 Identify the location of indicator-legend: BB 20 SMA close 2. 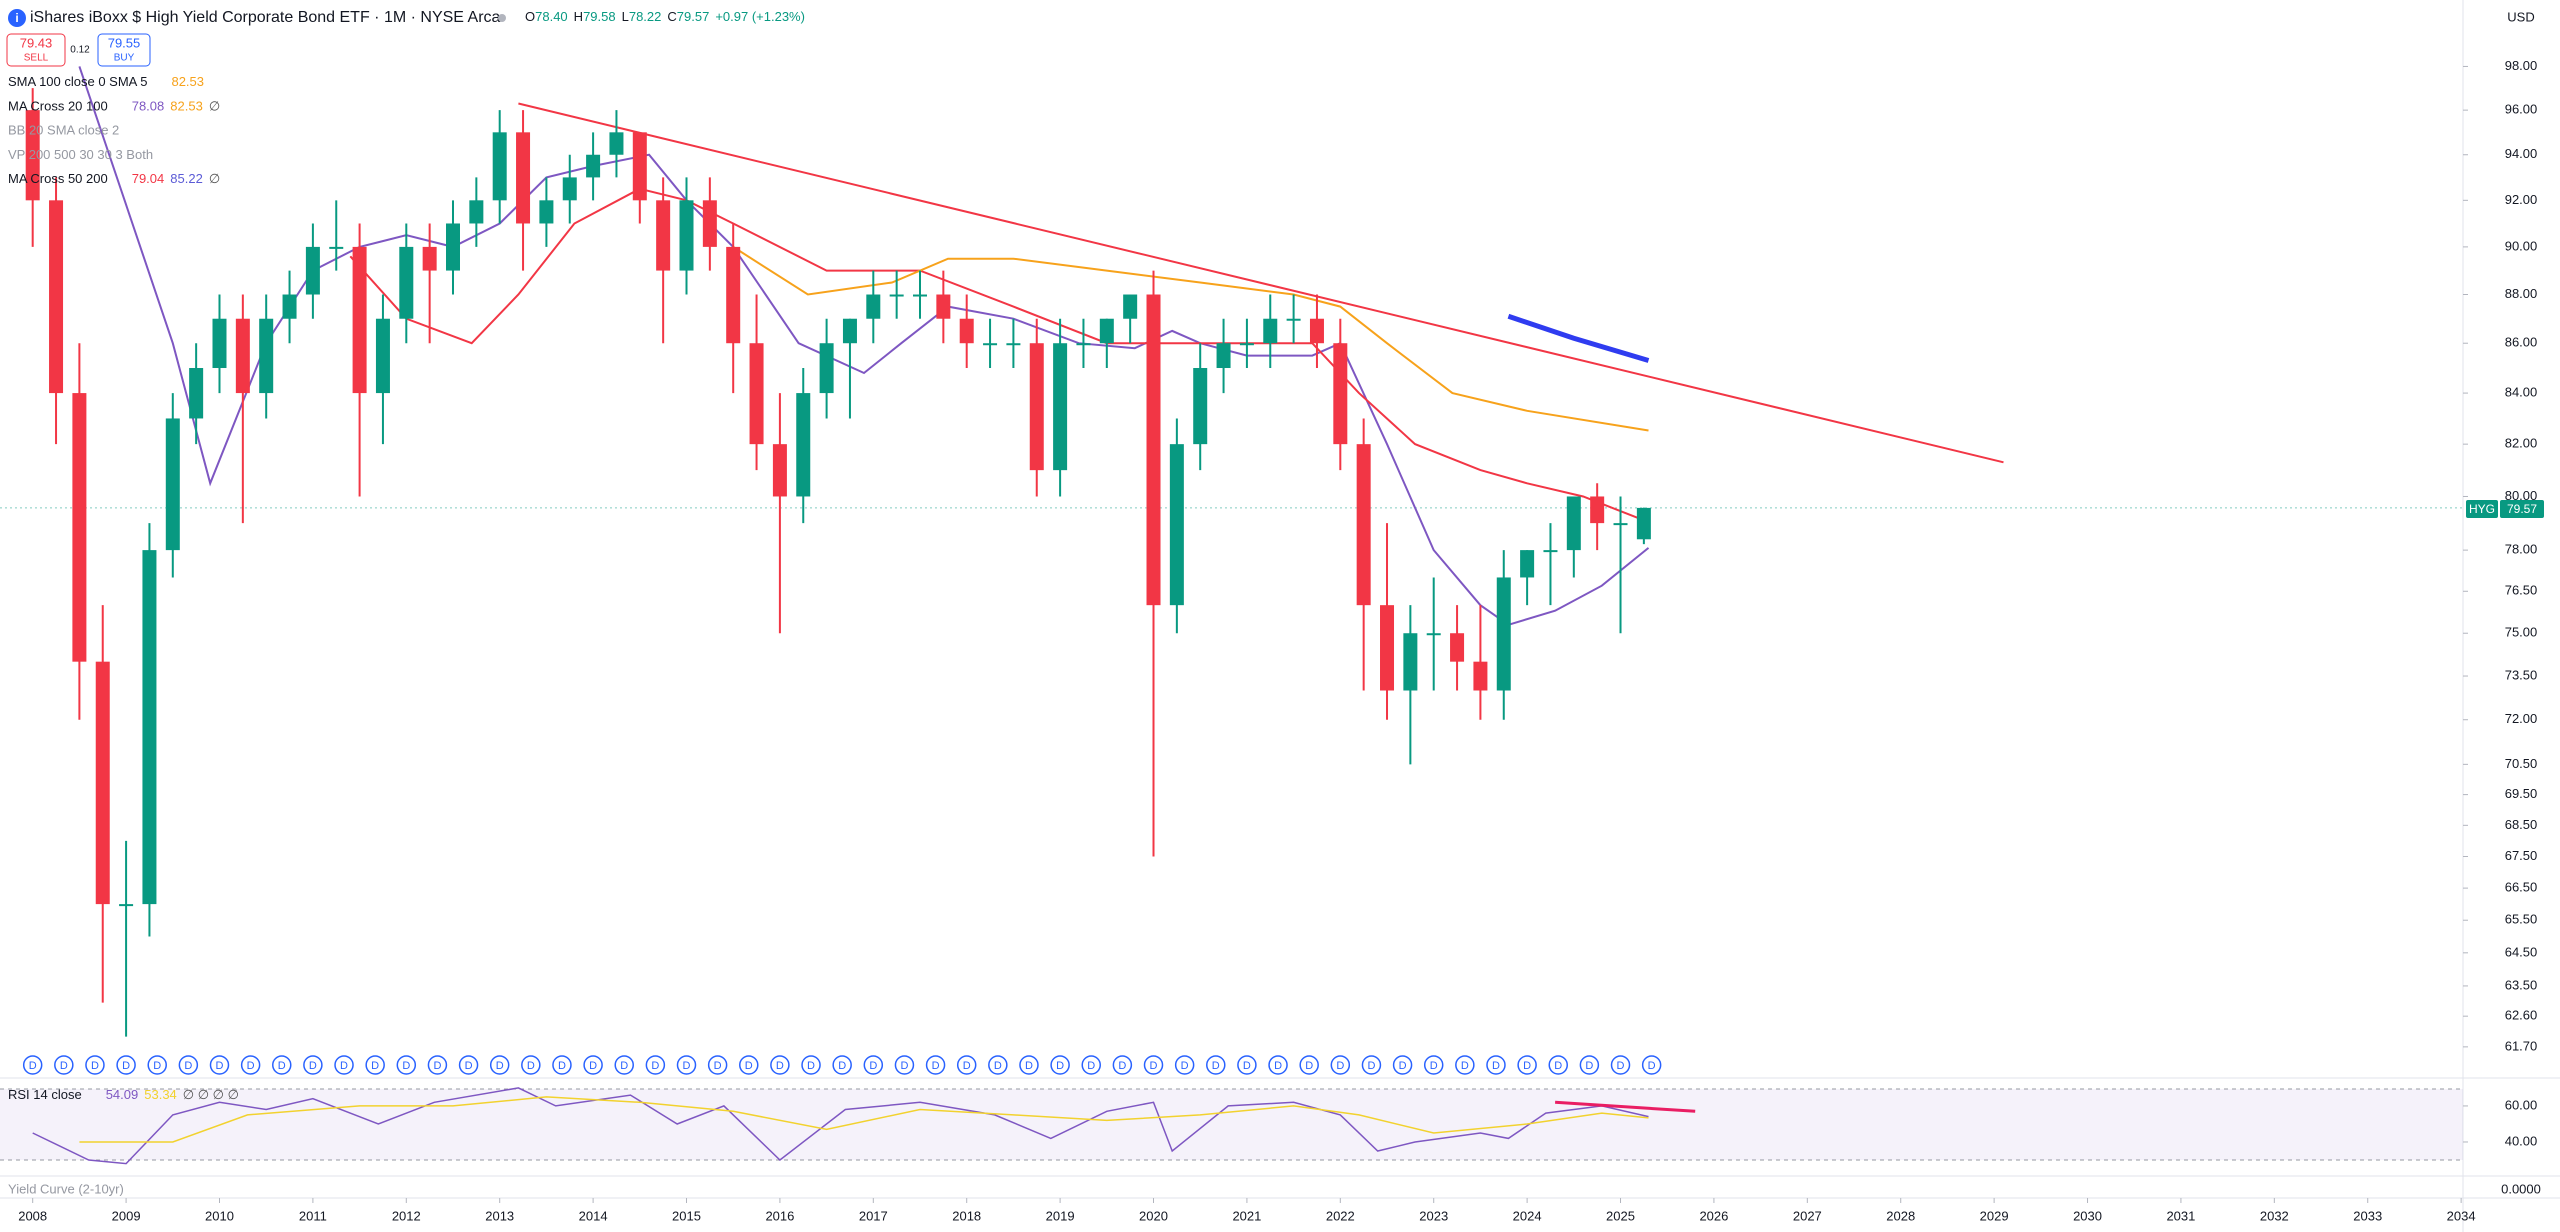
(63, 130).